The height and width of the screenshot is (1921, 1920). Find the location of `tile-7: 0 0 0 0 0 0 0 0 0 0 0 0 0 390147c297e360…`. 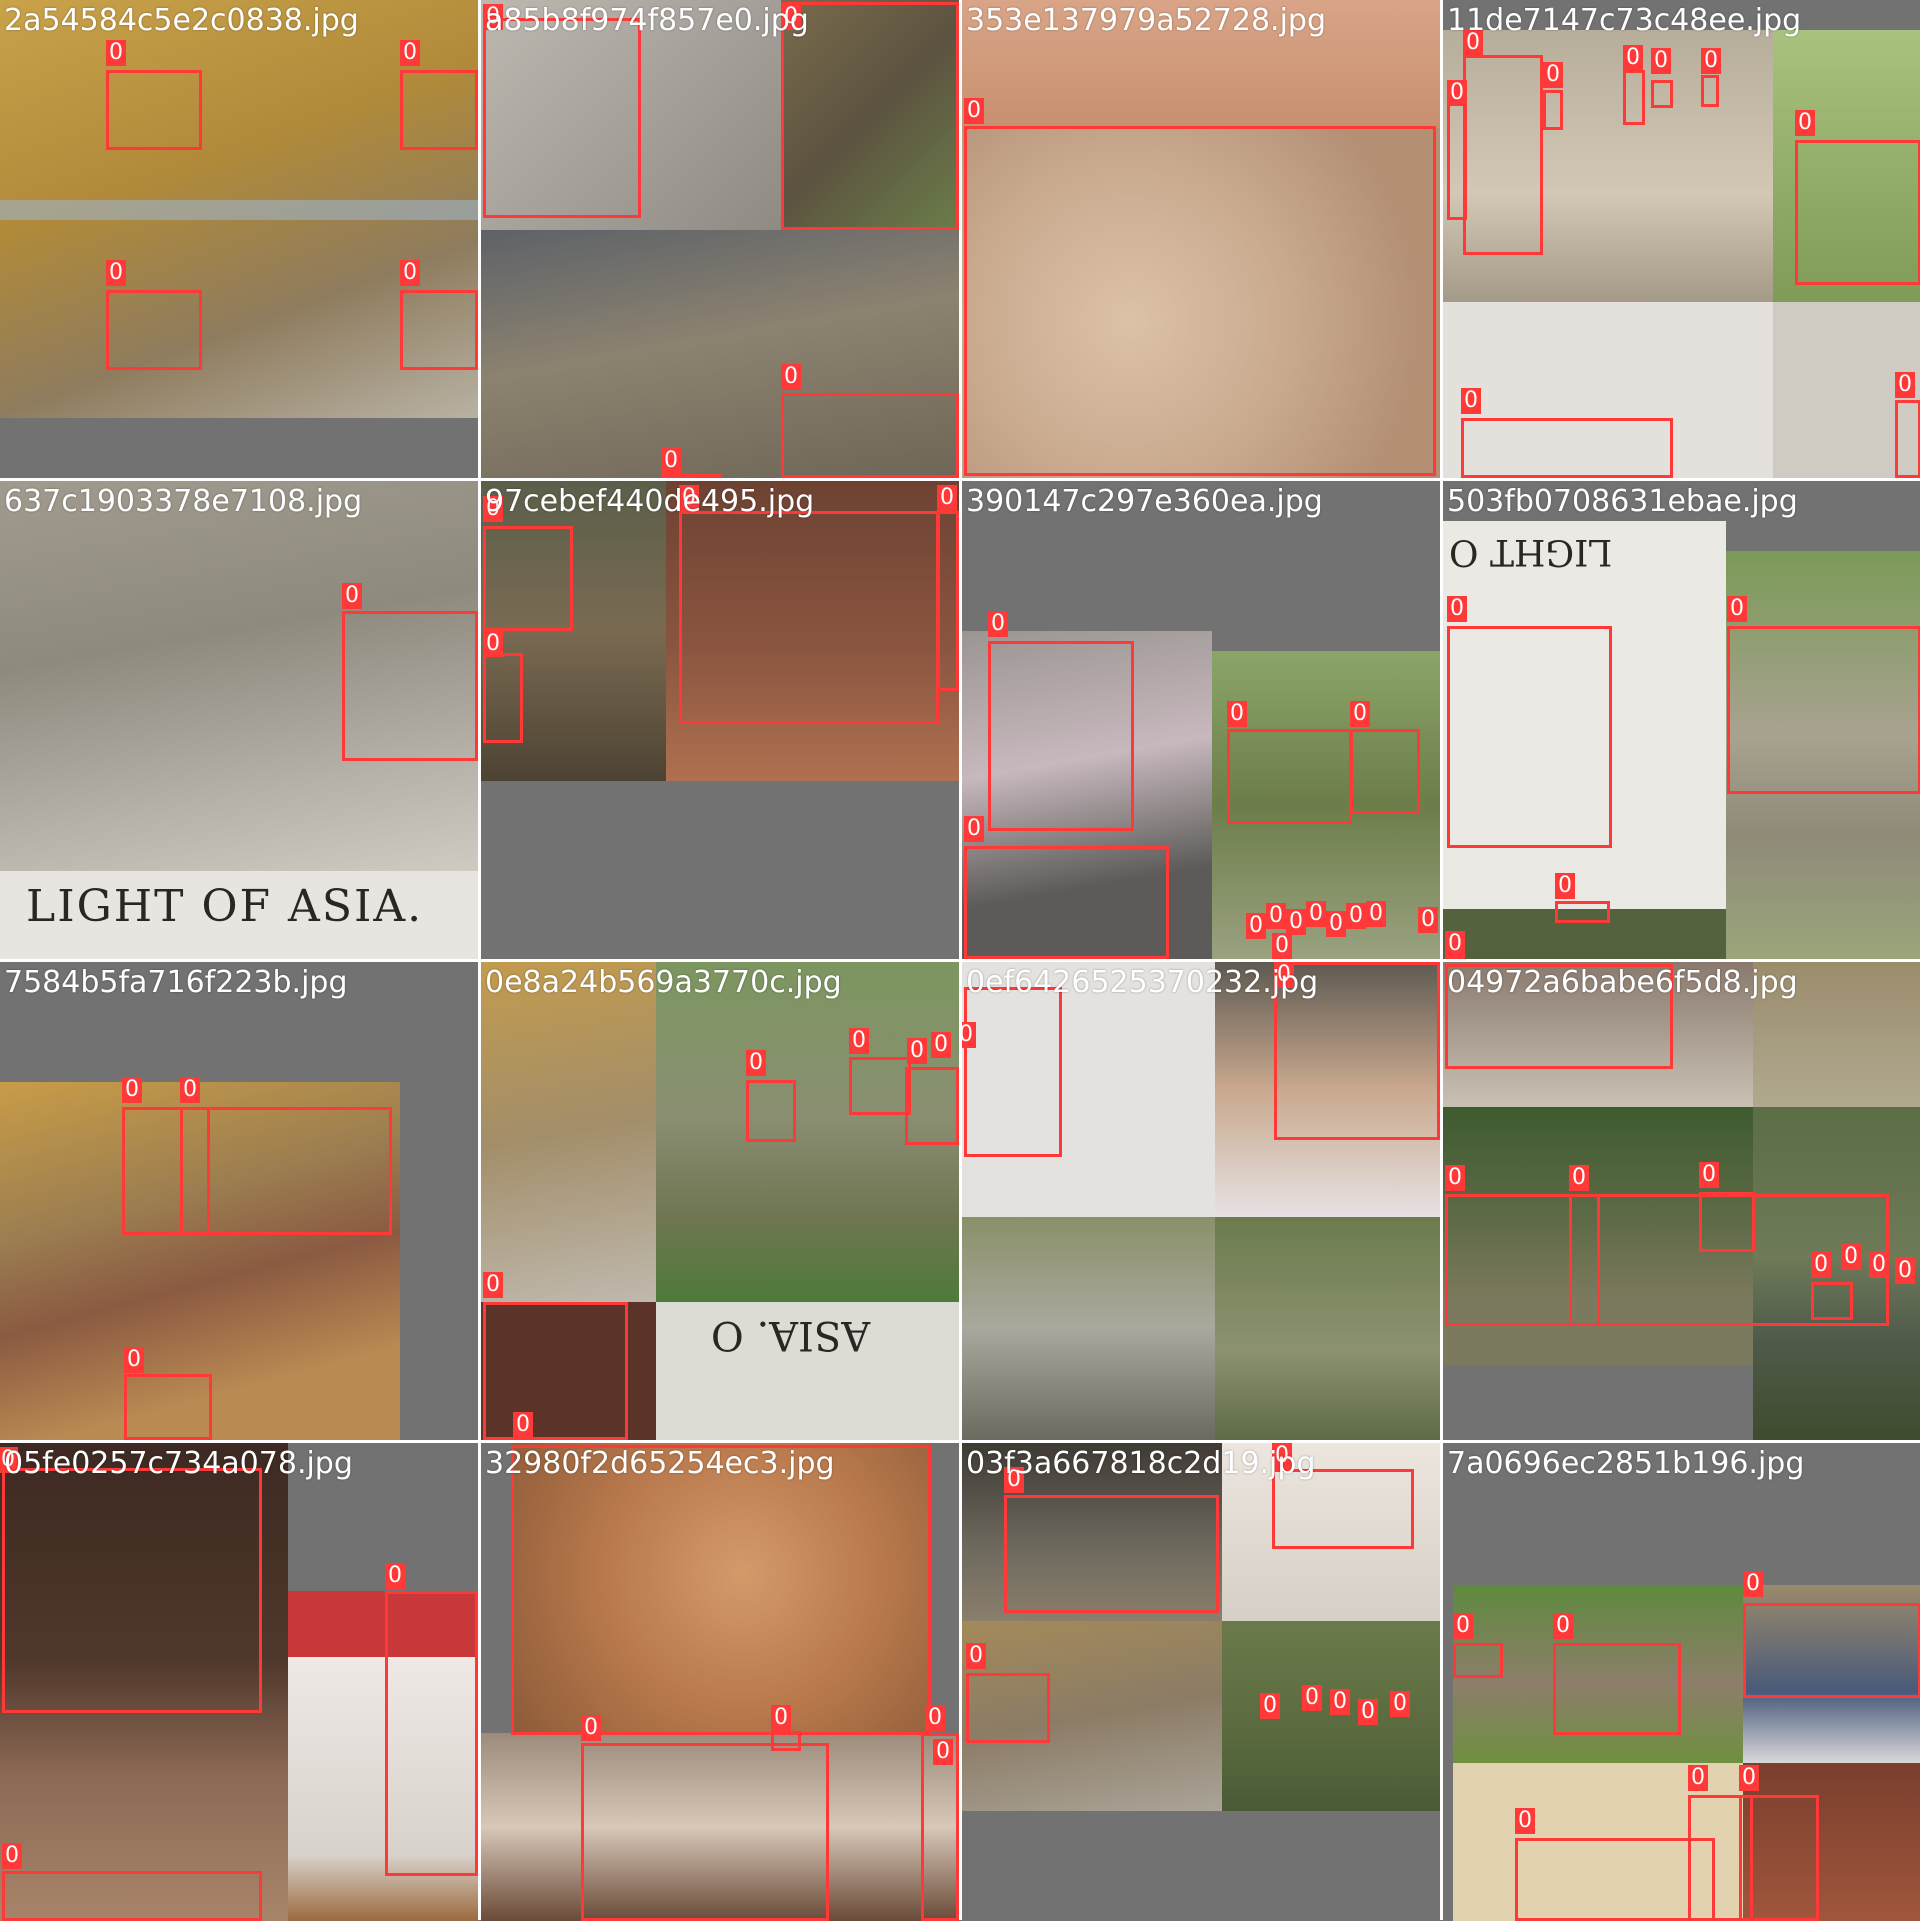

tile-7: 0 0 0 0 0 0 0 0 0 0 0 0 0 390147c297e360… is located at coordinates (1201, 720).